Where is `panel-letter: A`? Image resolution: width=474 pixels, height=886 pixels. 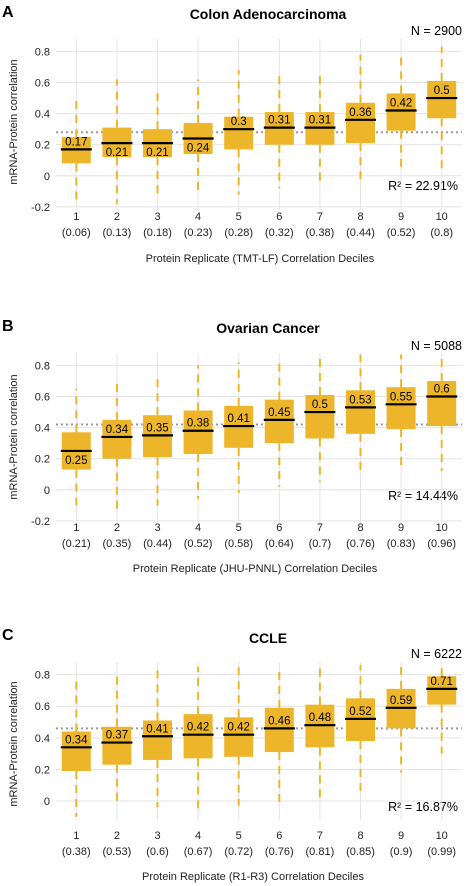
panel-letter: A is located at coordinates (8, 12).